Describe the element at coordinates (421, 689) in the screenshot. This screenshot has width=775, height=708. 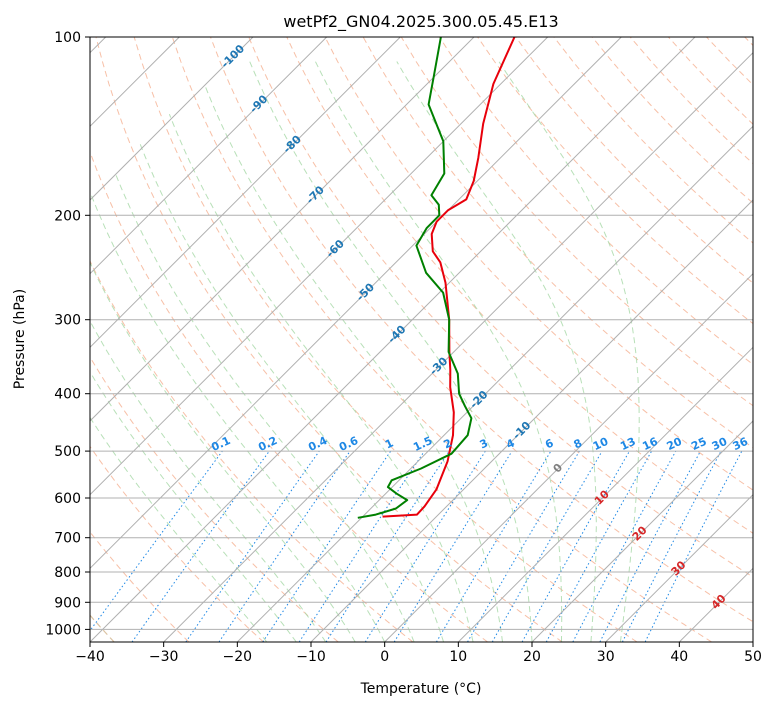
I see `x-axis-label: Temperature (°C)` at that location.